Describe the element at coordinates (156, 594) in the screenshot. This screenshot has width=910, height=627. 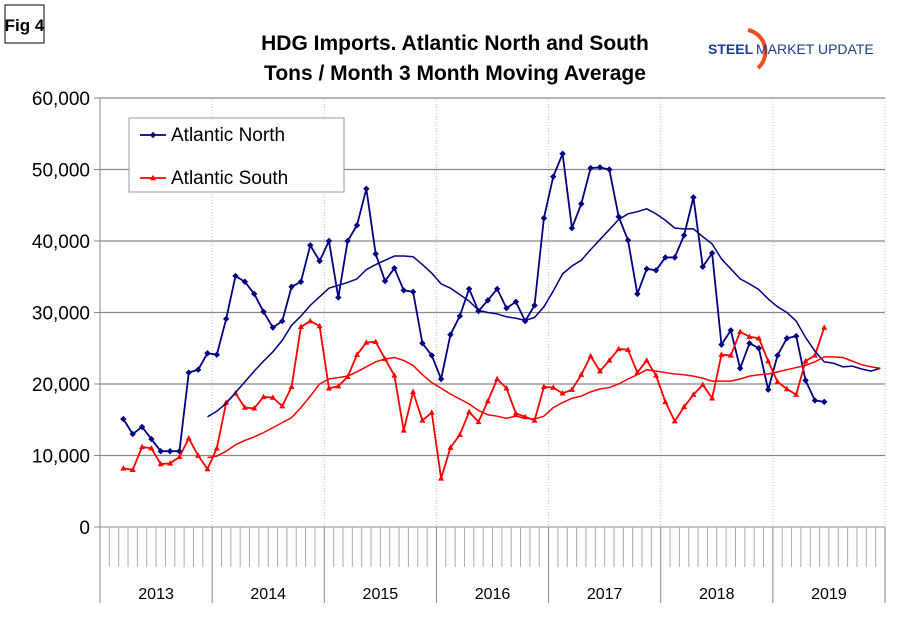
I see `x-year-label: 2013` at that location.